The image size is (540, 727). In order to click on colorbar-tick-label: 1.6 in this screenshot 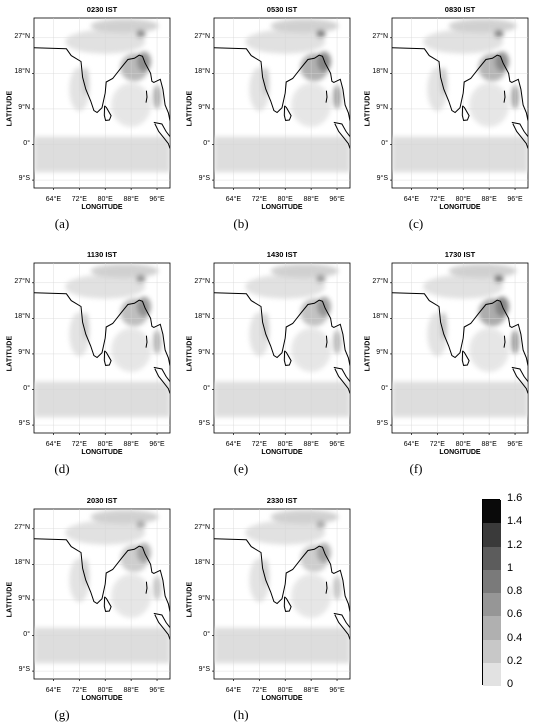, I will do `click(515, 498)`.